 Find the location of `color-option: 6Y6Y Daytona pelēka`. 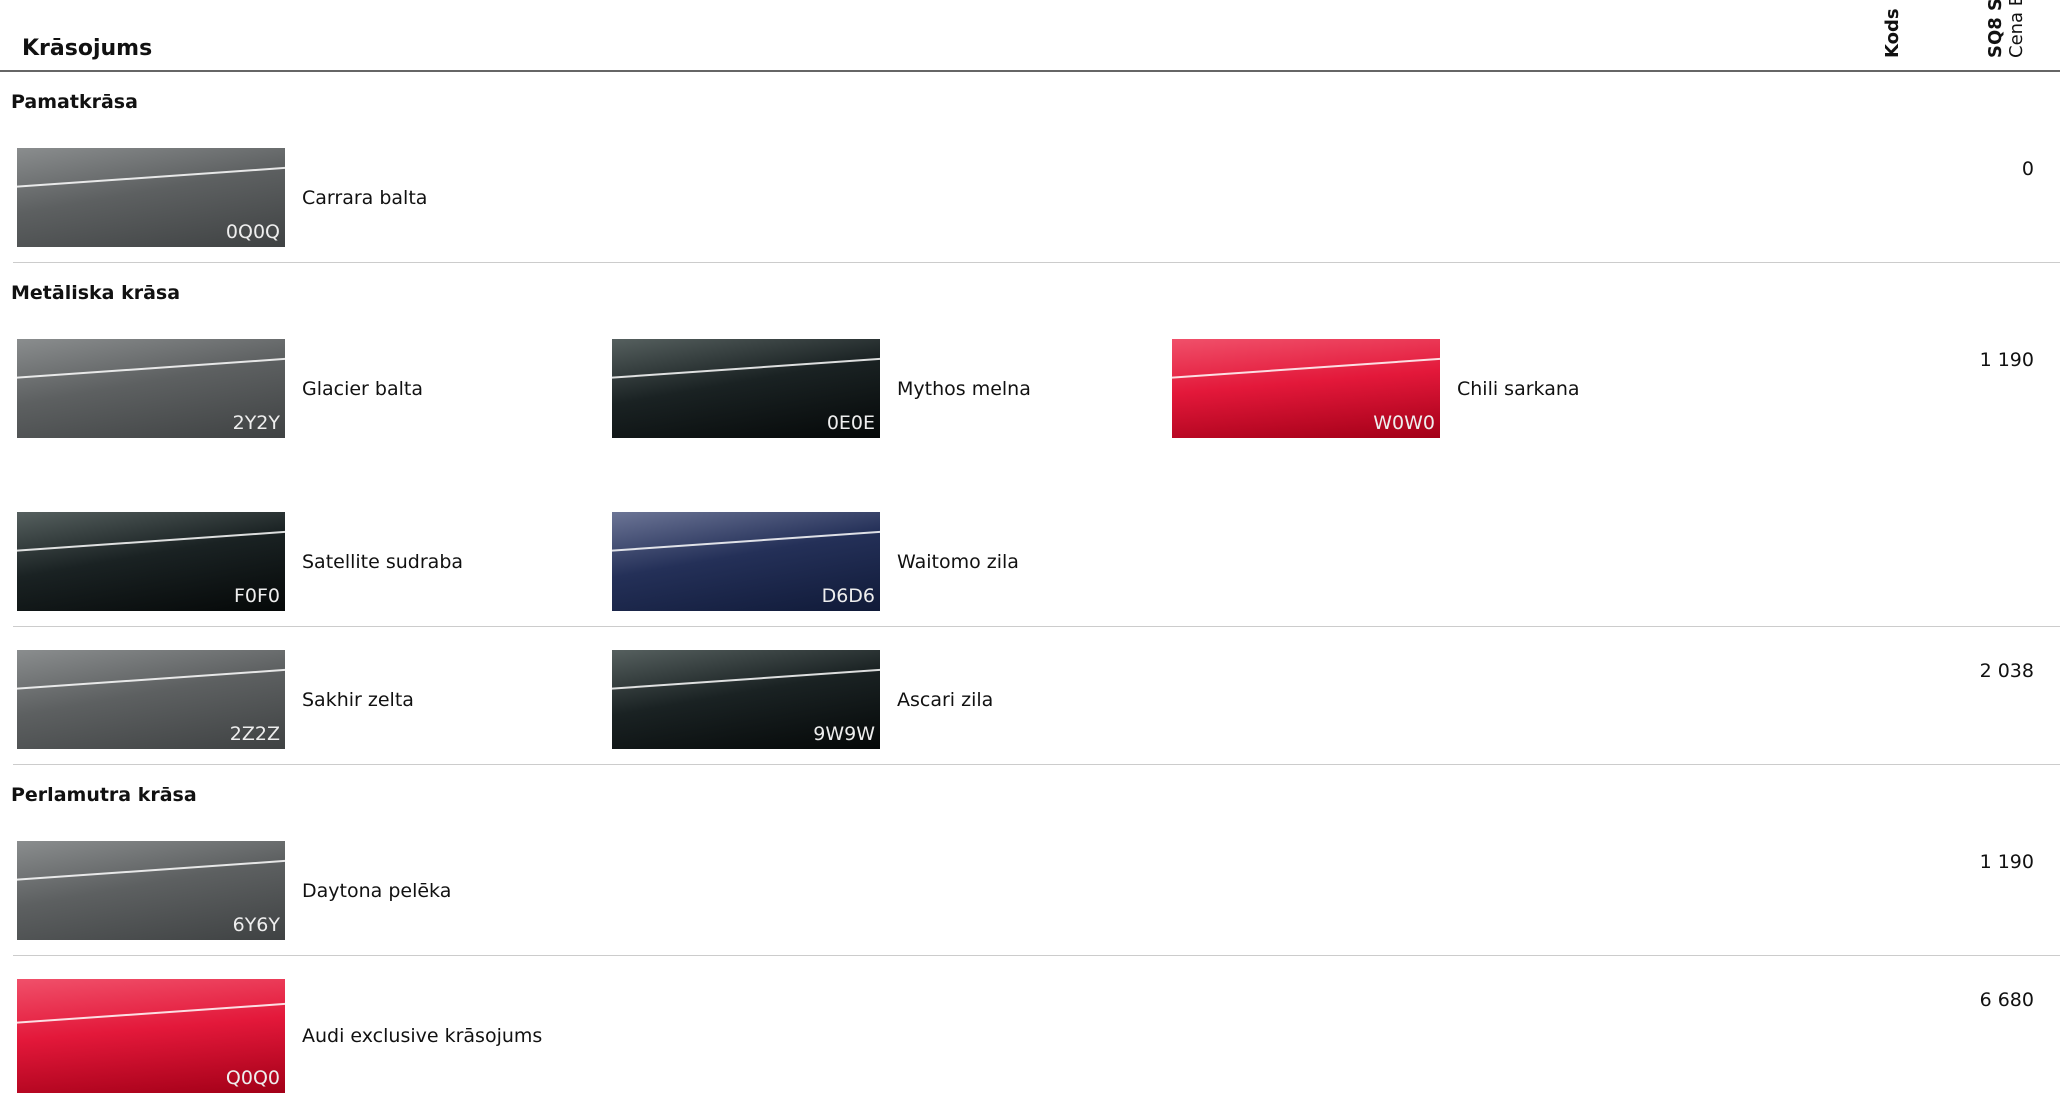

color-option: 6Y6Y Daytona pelēka is located at coordinates (310, 890).